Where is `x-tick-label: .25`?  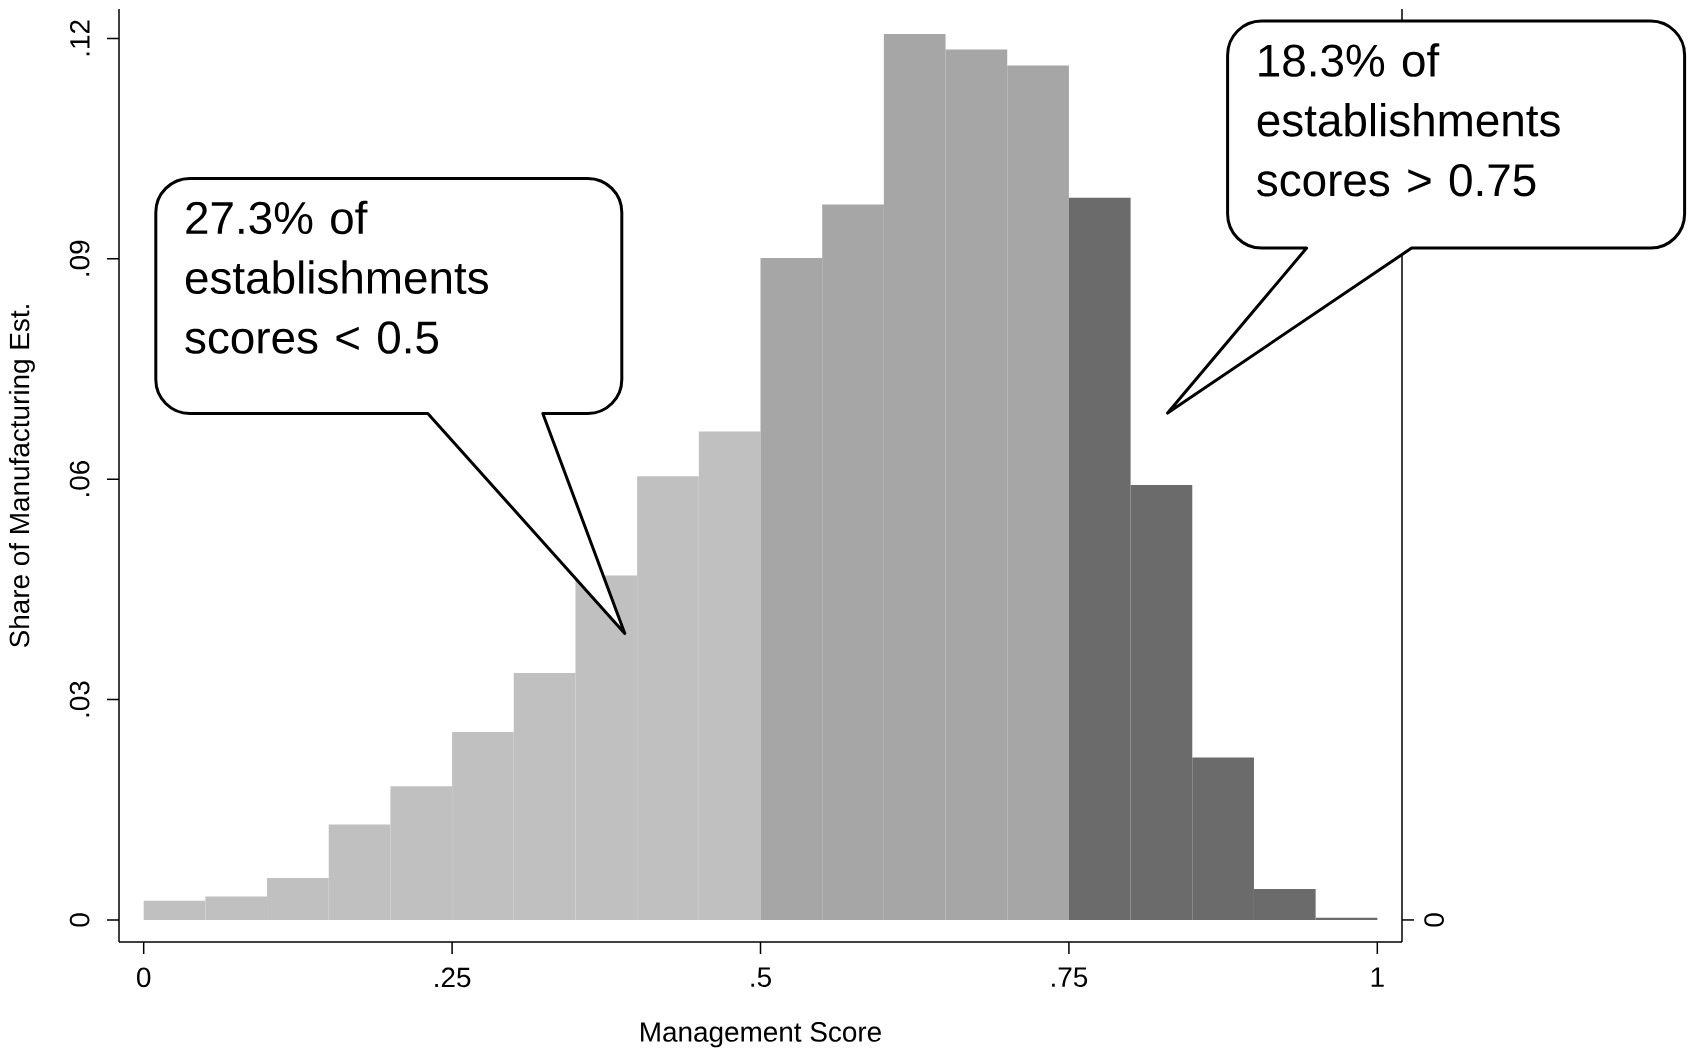 x-tick-label: .25 is located at coordinates (453, 977).